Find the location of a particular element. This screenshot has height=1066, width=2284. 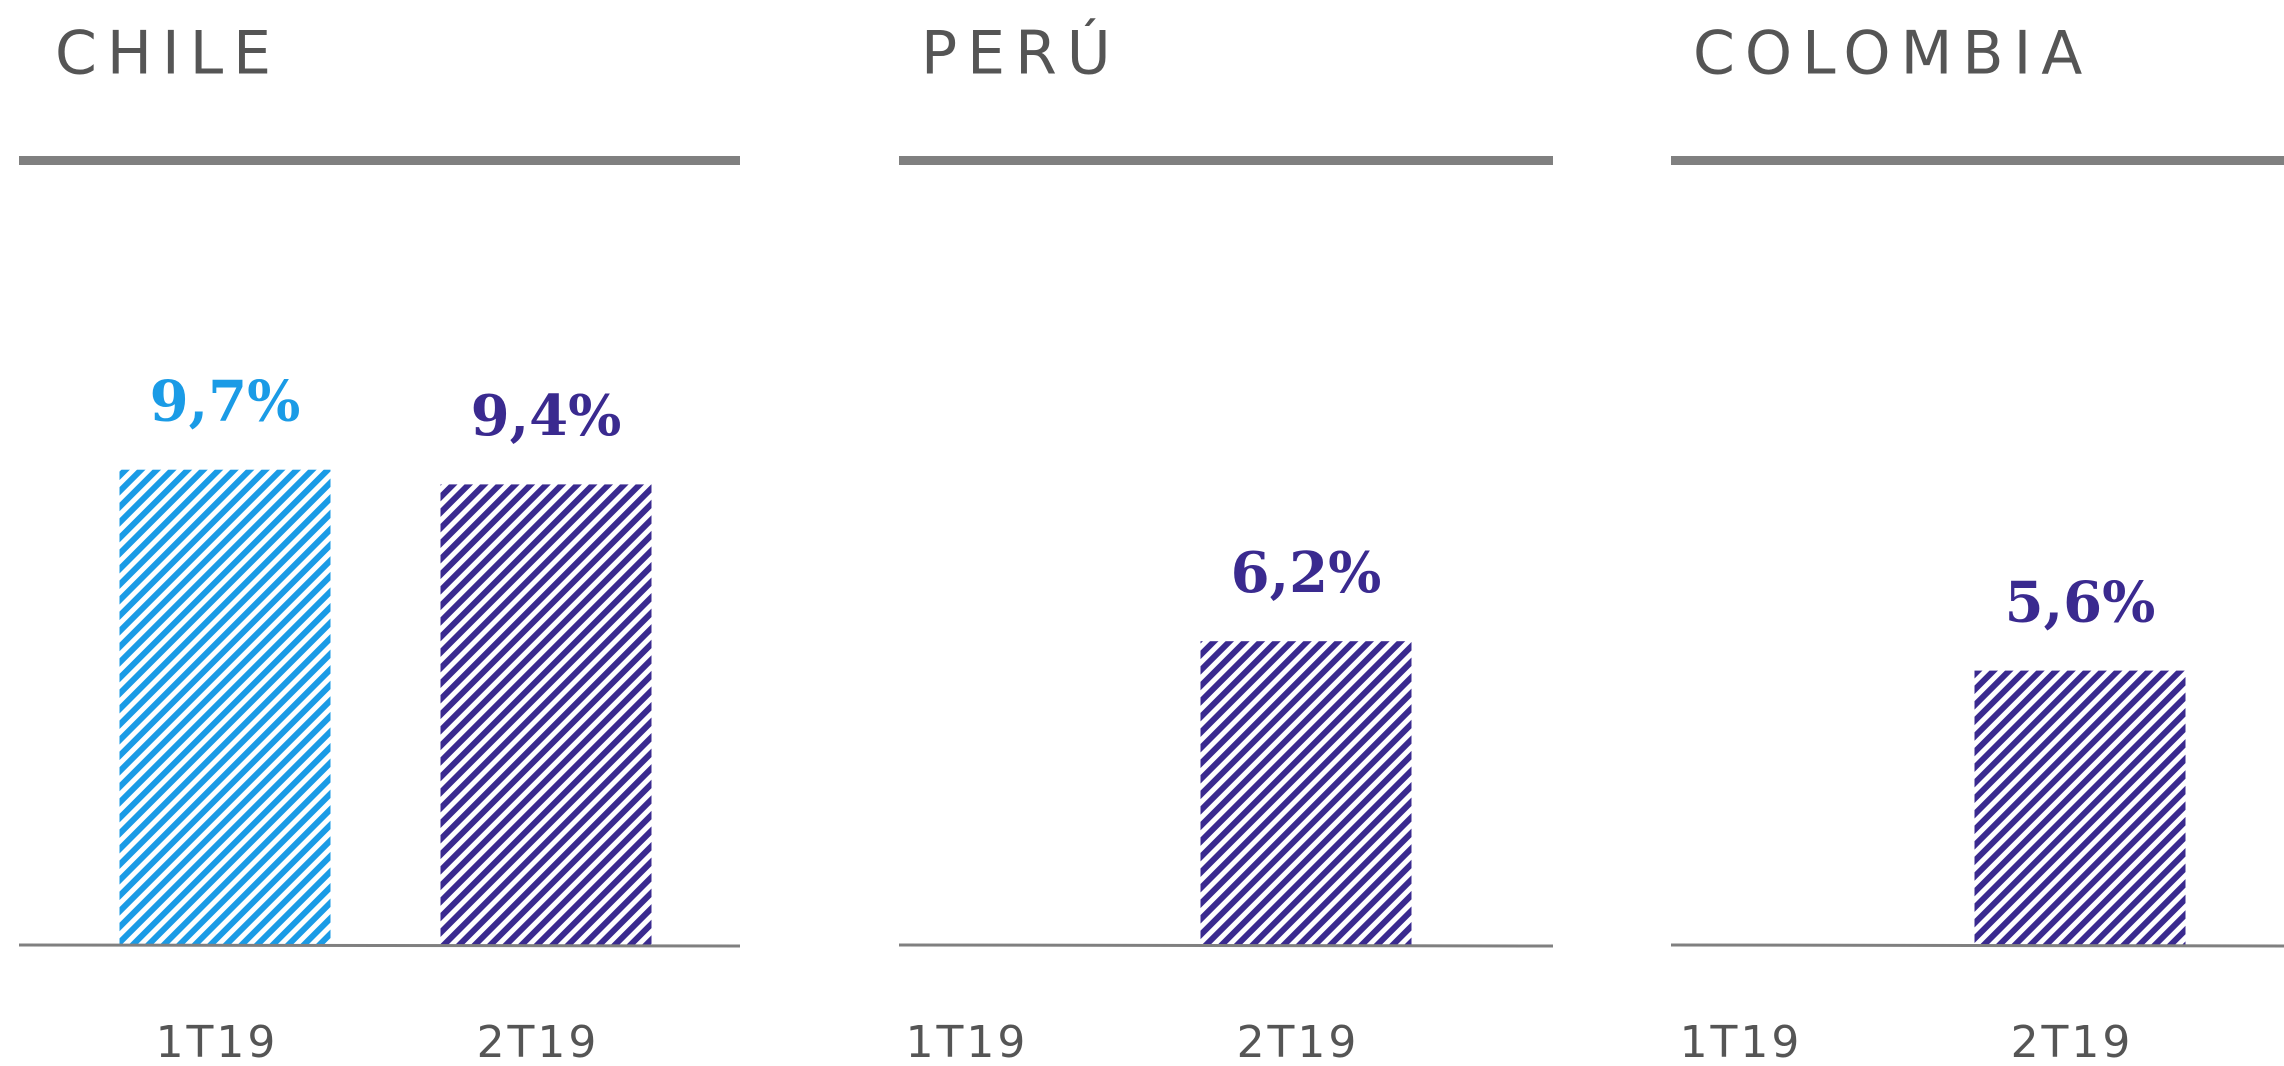

value-label: 6,2% is located at coordinates (1306, 573).